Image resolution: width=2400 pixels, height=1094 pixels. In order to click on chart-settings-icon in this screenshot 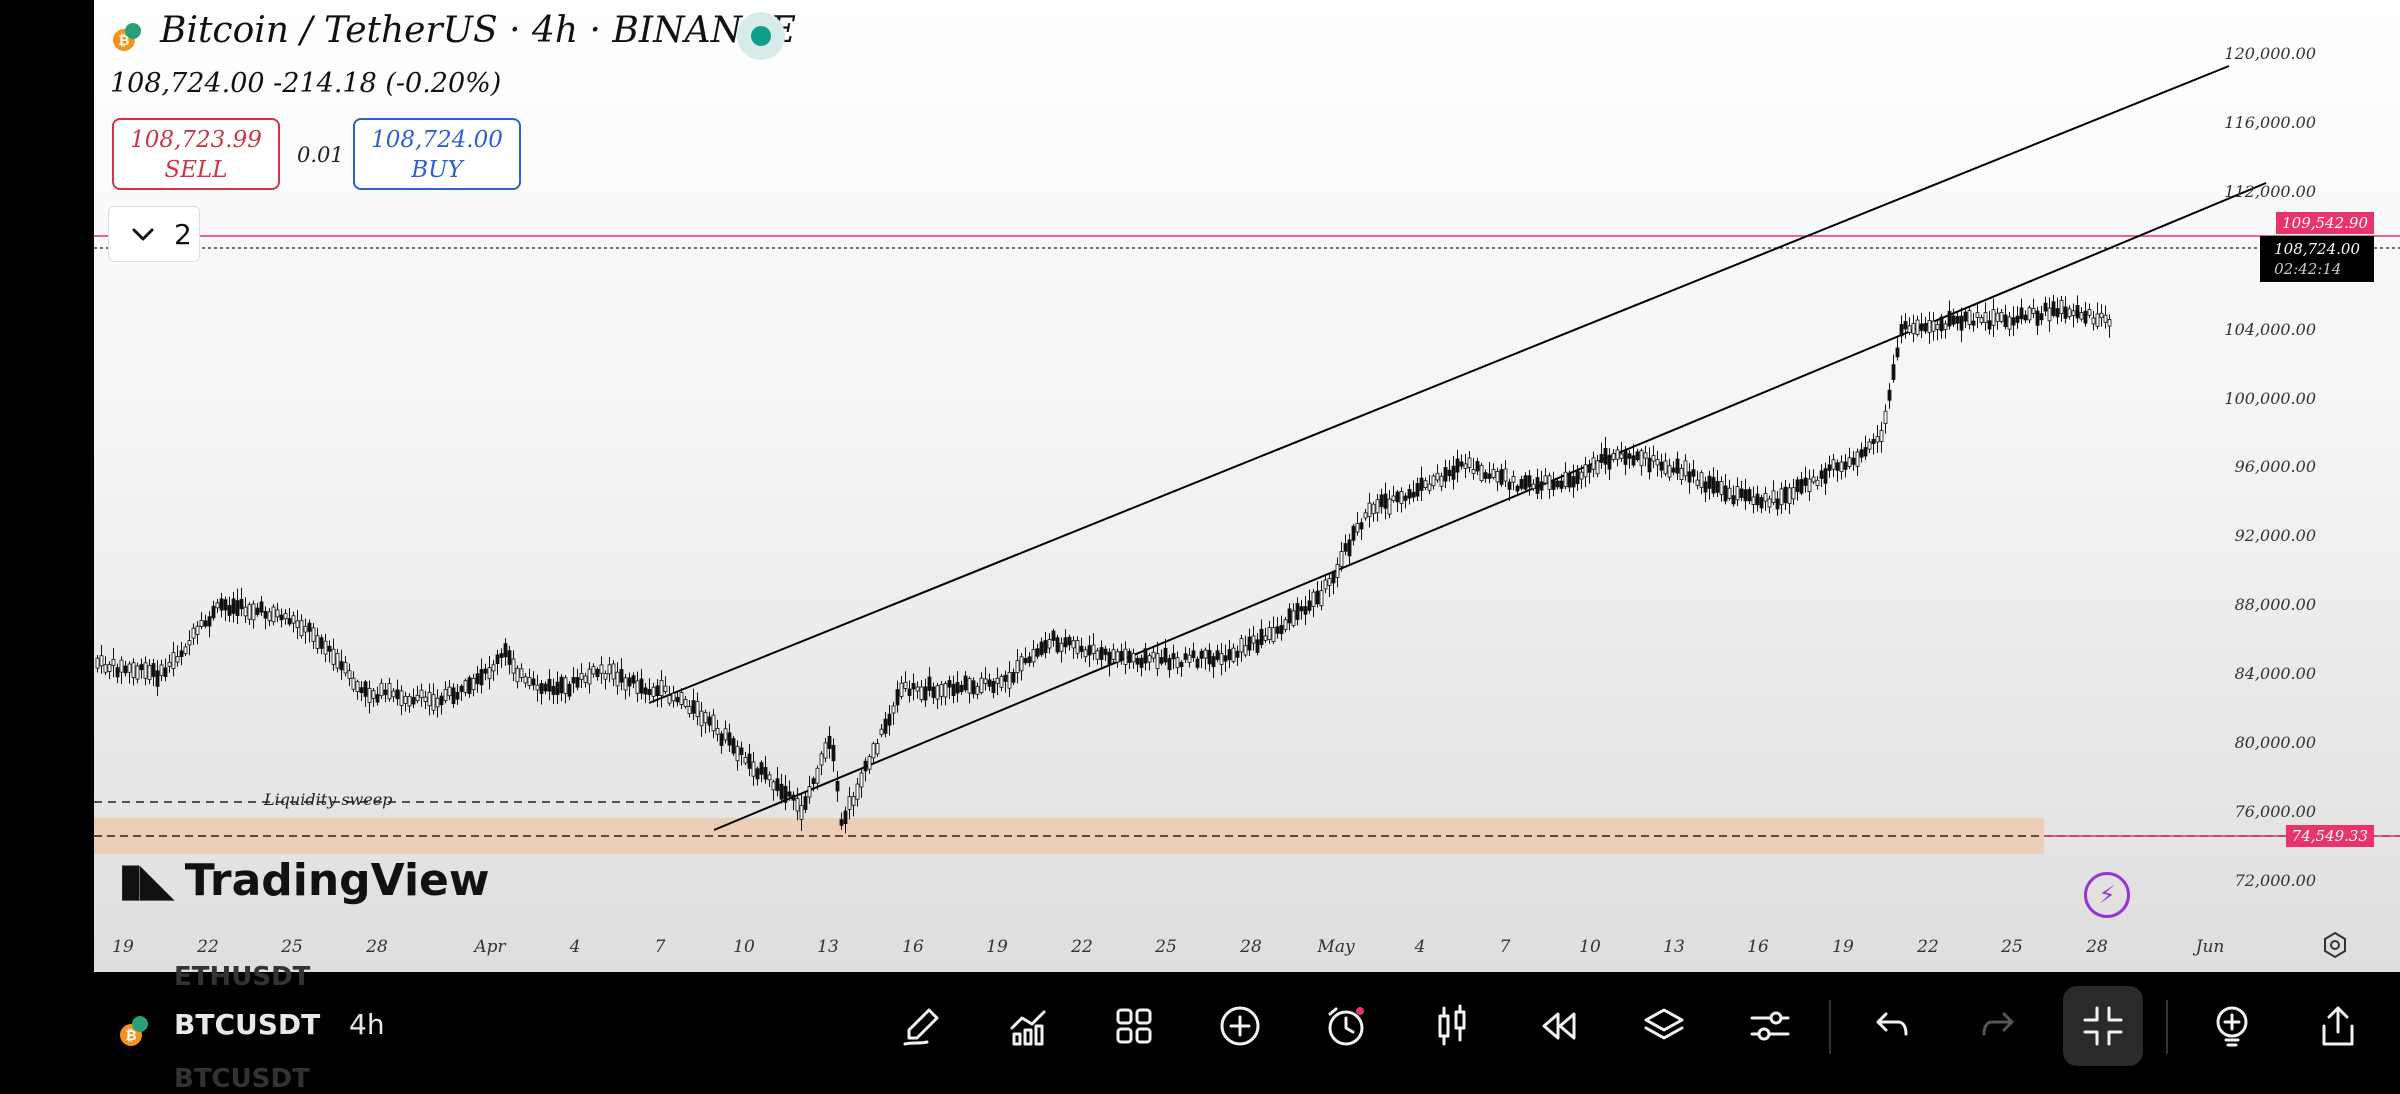, I will do `click(2335, 945)`.